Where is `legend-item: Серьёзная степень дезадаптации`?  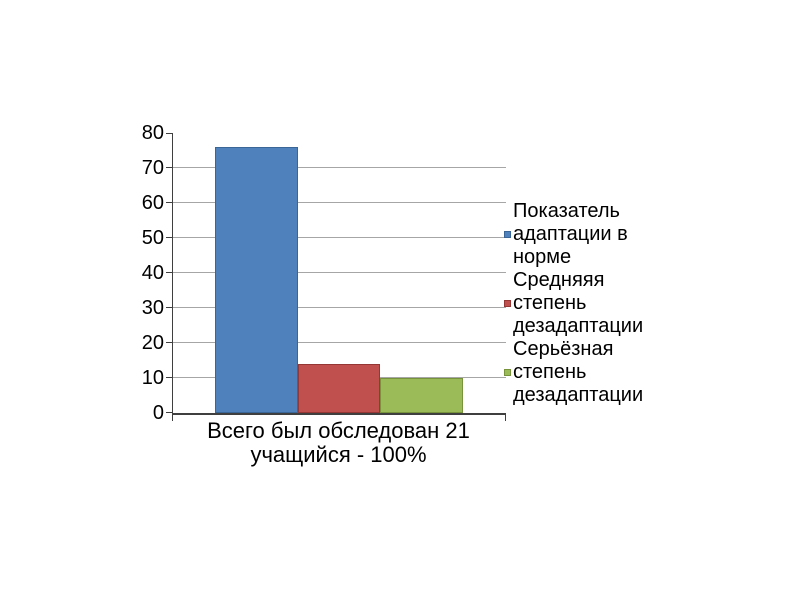 legend-item: Серьёзная степень дезадаптации is located at coordinates (589, 372).